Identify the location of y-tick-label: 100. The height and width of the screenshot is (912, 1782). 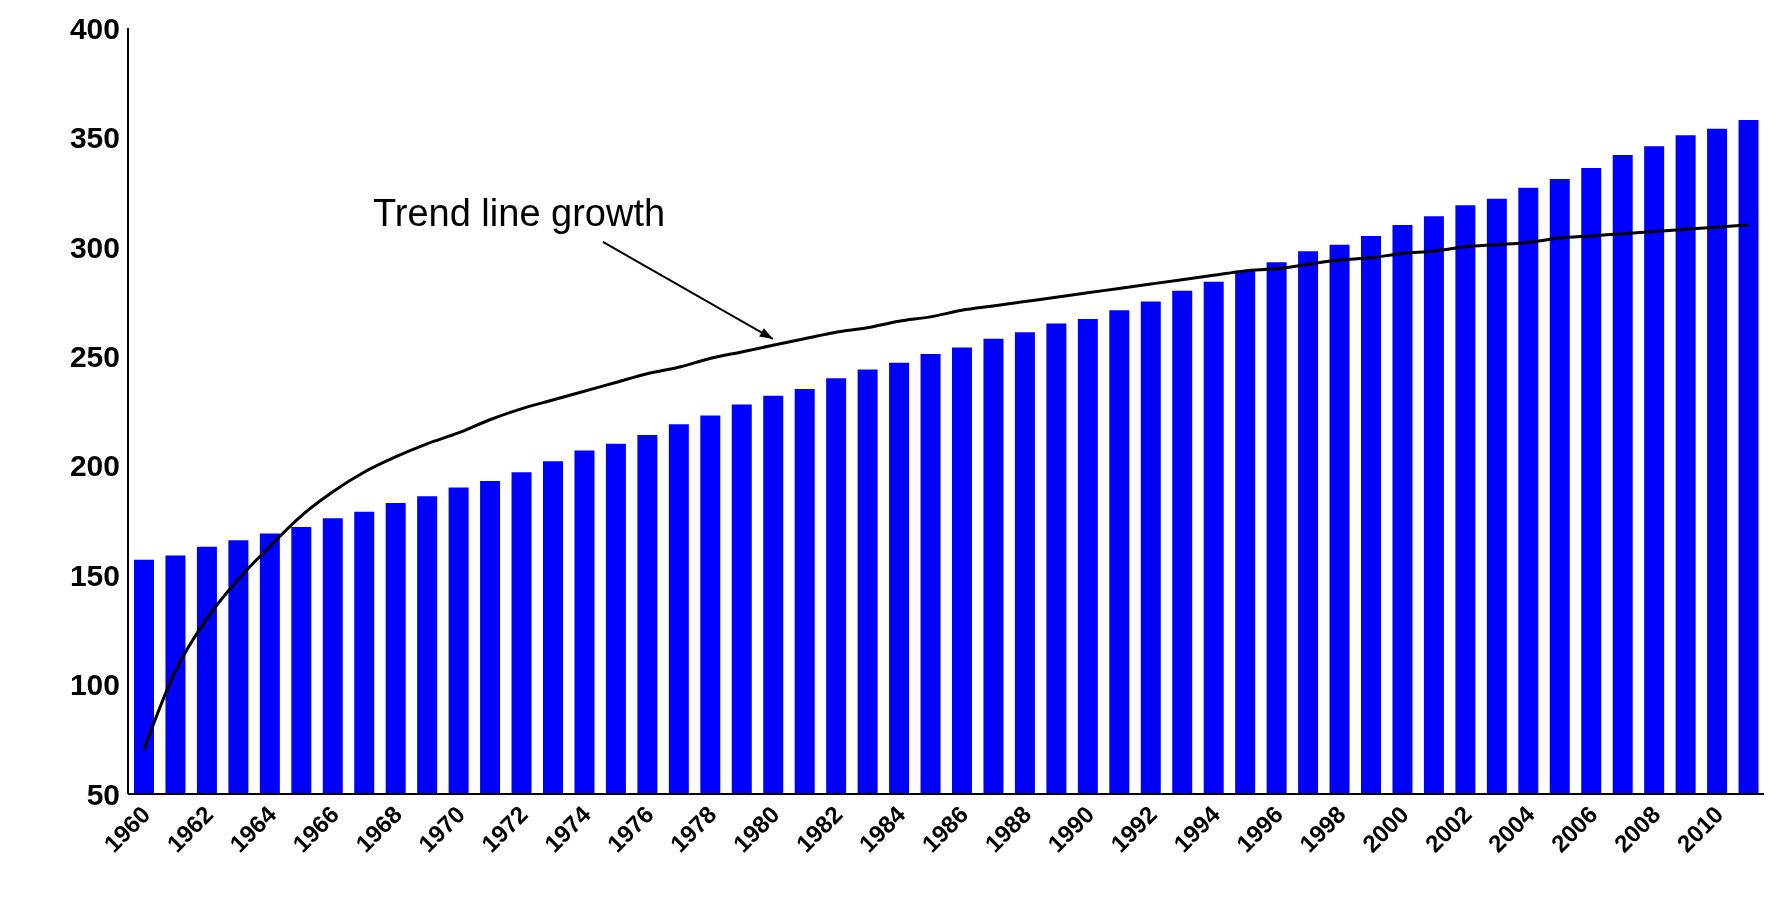
(94, 685).